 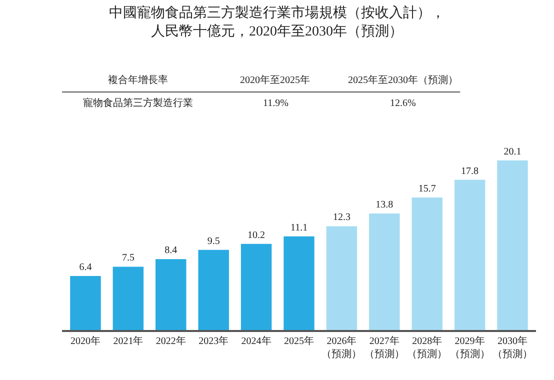 I want to click on data-label: 7.5, so click(x=128, y=258).